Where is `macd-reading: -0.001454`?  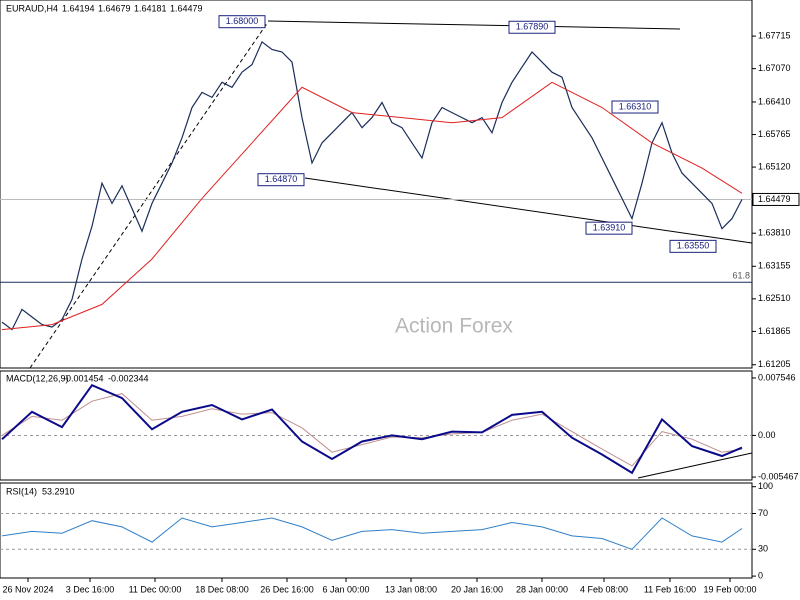
macd-reading: -0.001454 is located at coordinates (83, 378).